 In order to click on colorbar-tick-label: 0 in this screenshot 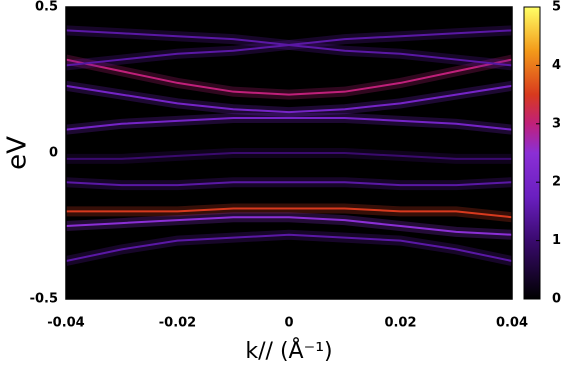, I will do `click(556, 299)`.